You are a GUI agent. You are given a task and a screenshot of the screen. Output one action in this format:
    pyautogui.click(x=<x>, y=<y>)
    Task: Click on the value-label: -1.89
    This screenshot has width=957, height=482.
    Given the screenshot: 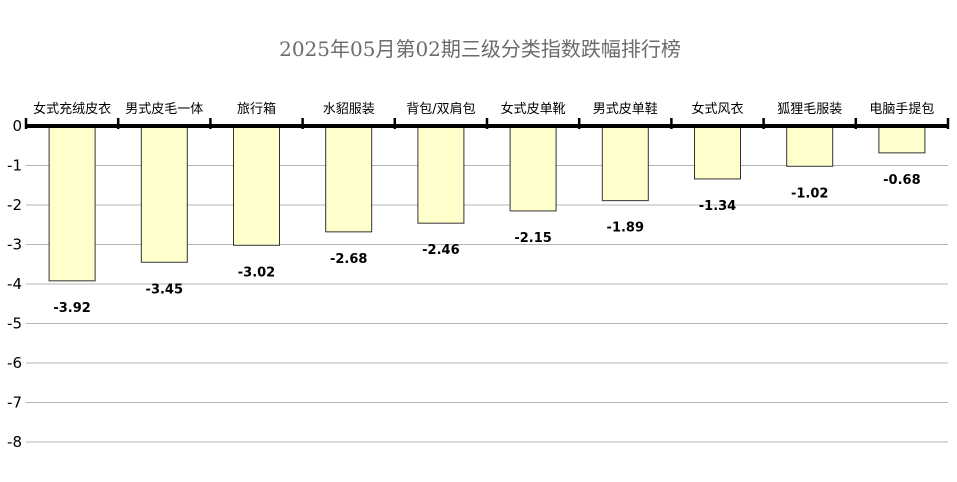 What is the action you would take?
    pyautogui.click(x=625, y=228)
    